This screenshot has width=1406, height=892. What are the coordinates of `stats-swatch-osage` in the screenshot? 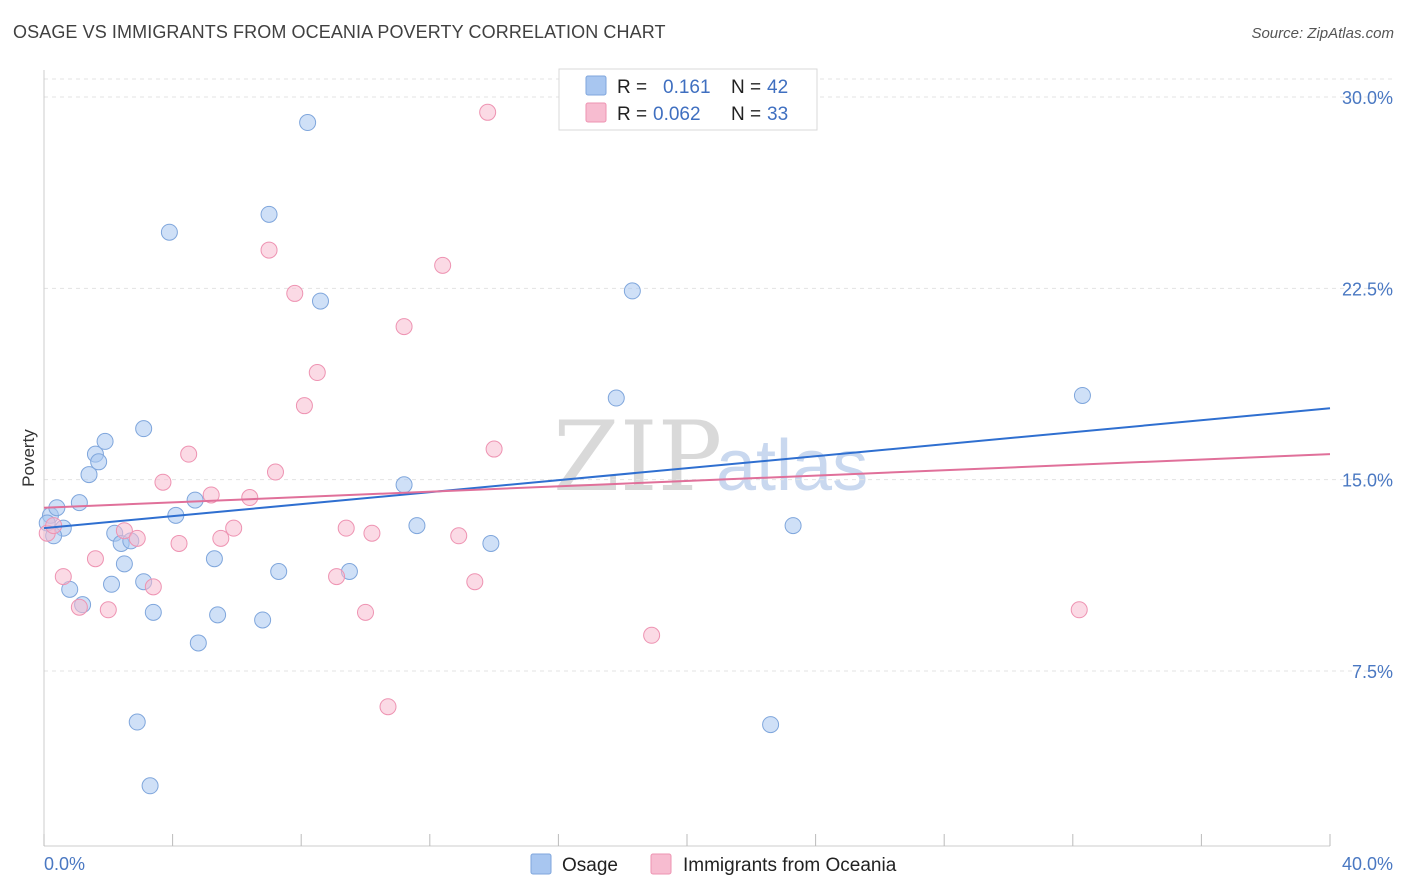 It's located at (596, 85).